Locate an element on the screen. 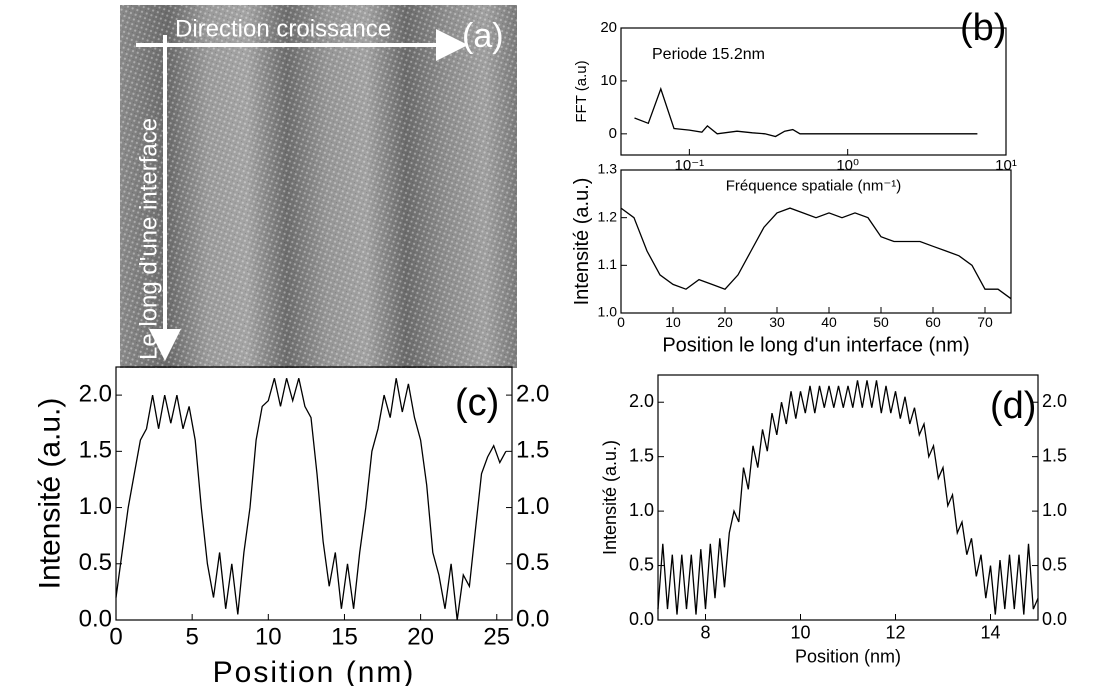 This screenshot has width=1101, height=686. y-tick-label: 0 is located at coordinates (613, 133).